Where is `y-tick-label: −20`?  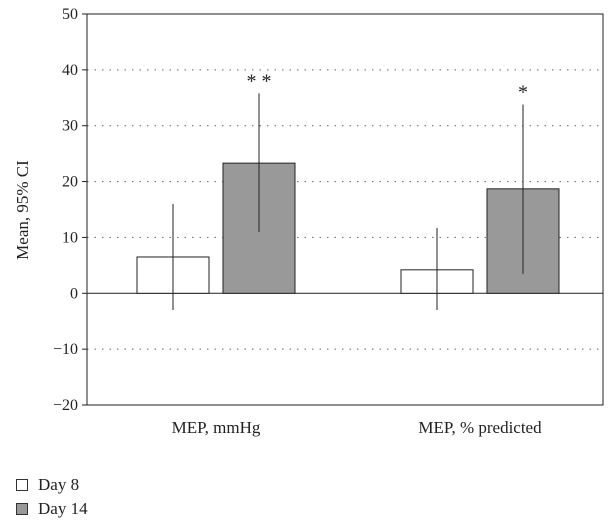
y-tick-label: −20 is located at coordinates (65, 405).